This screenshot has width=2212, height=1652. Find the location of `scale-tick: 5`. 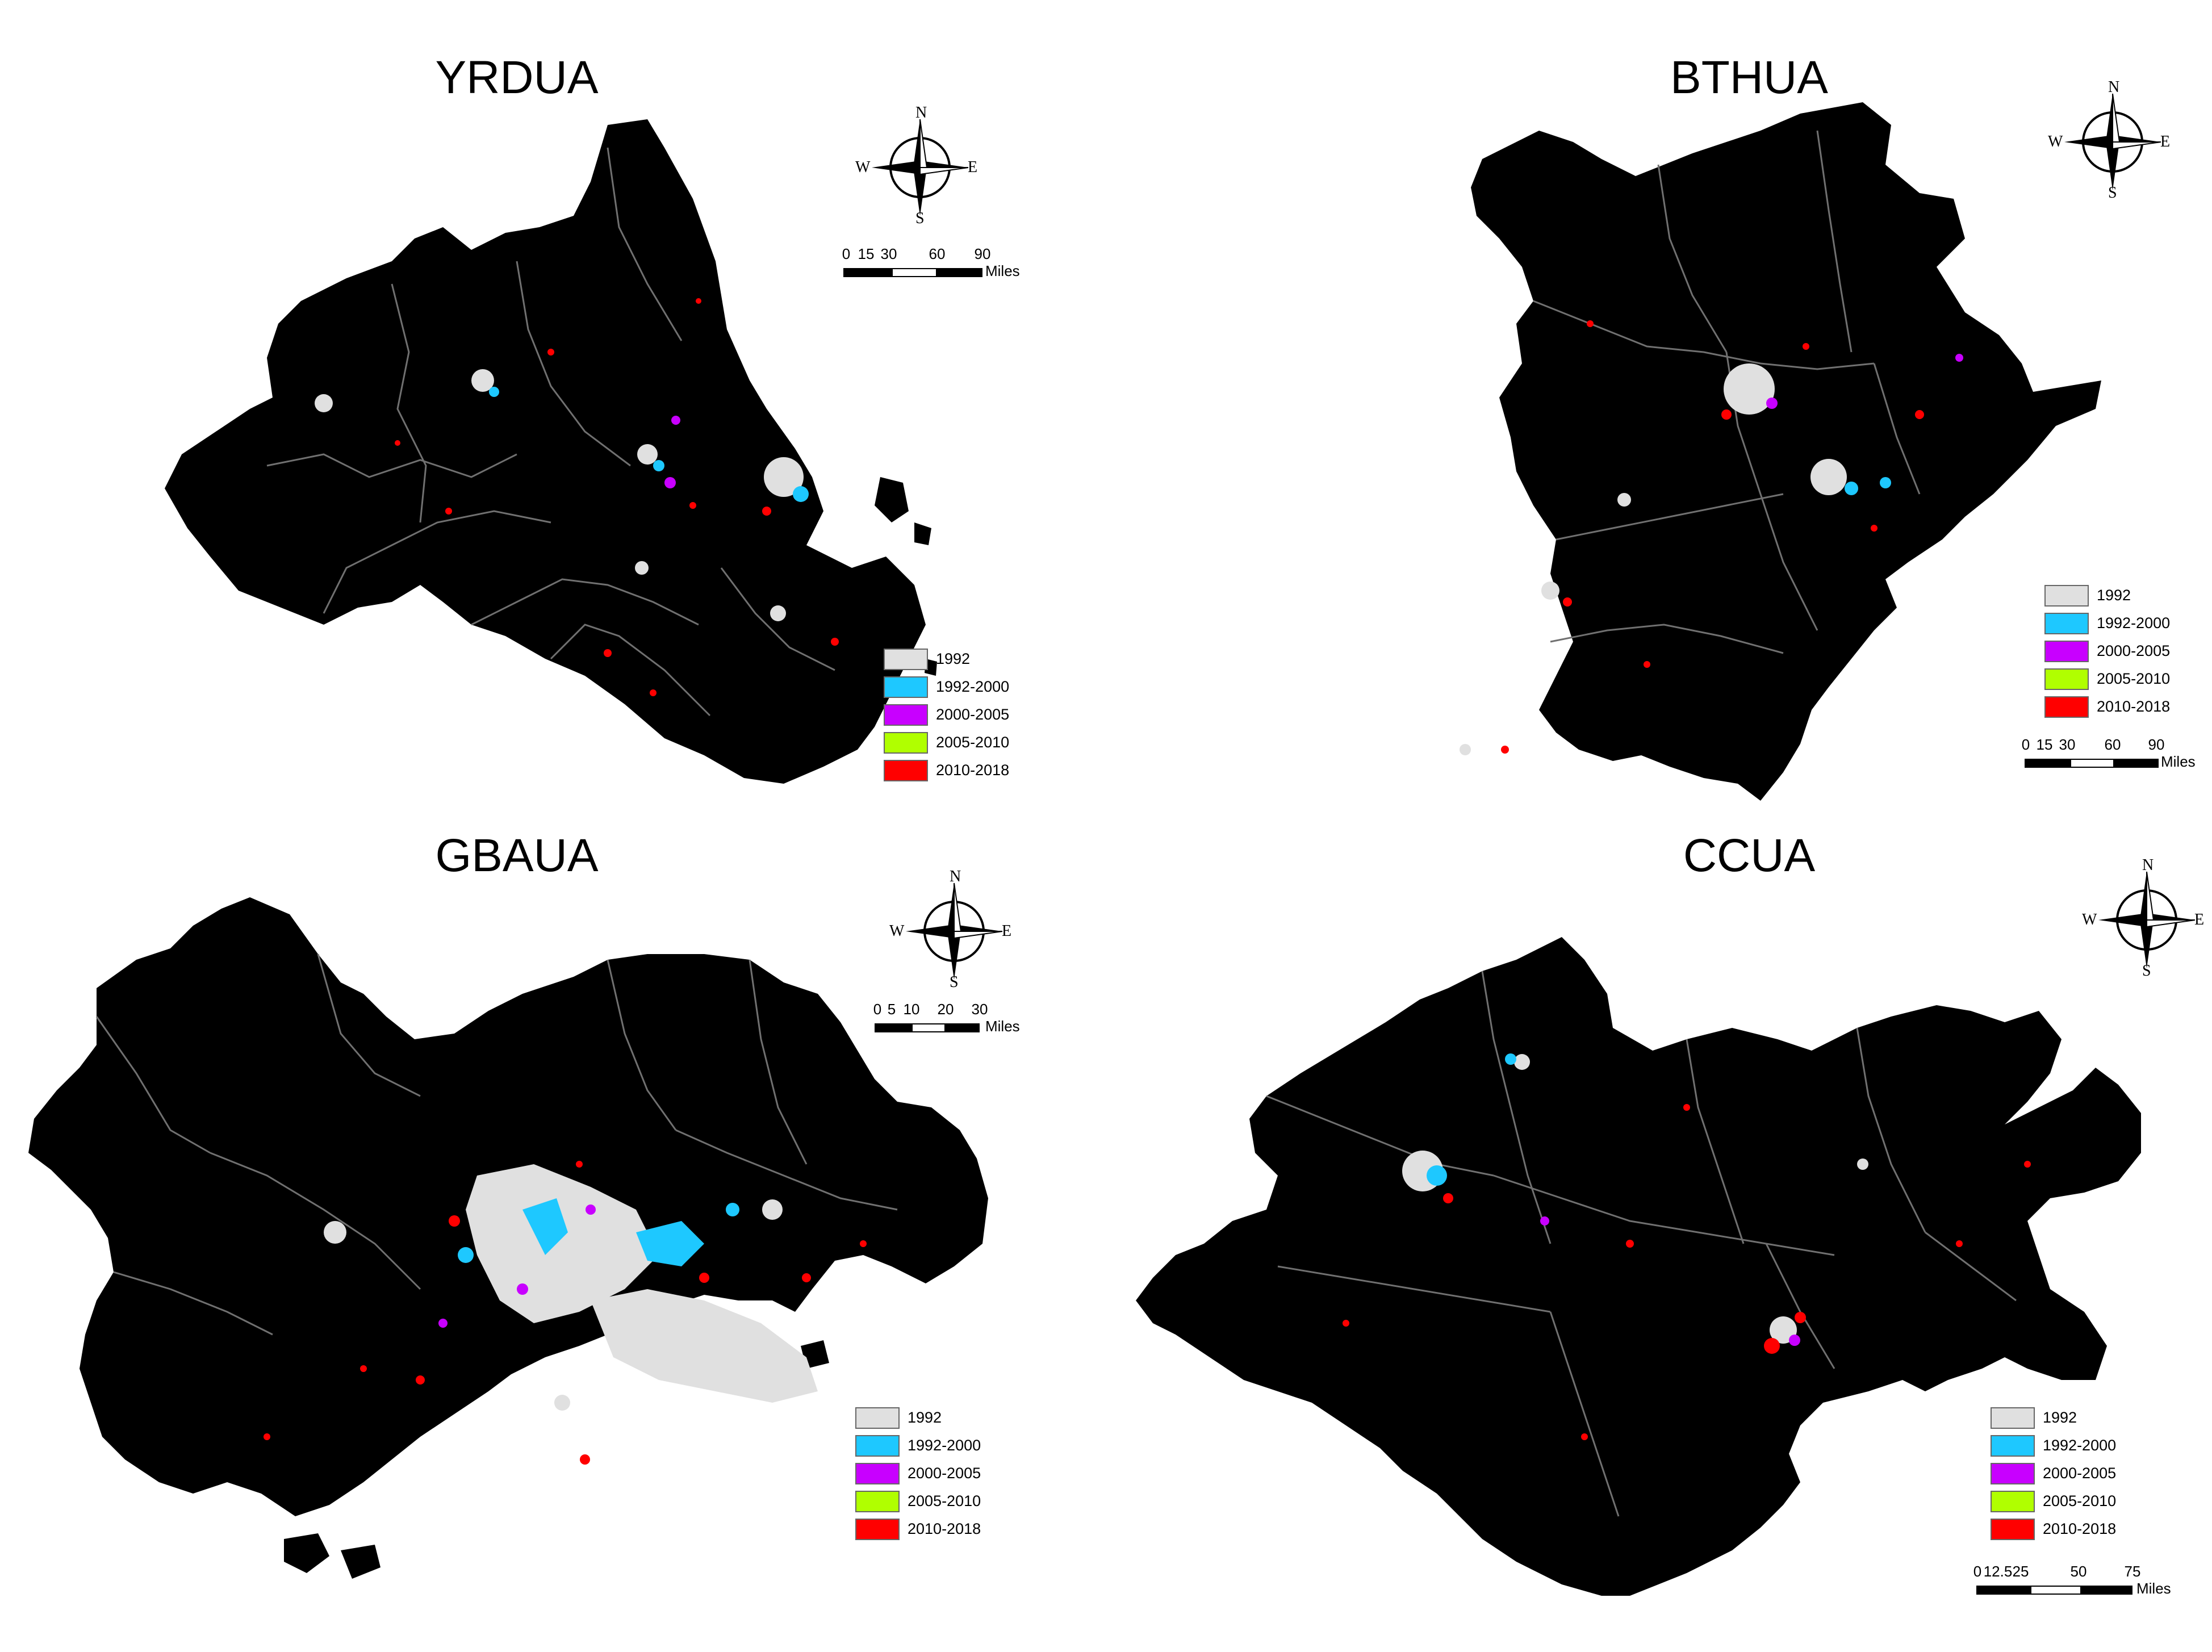

scale-tick: 5 is located at coordinates (891, 1010).